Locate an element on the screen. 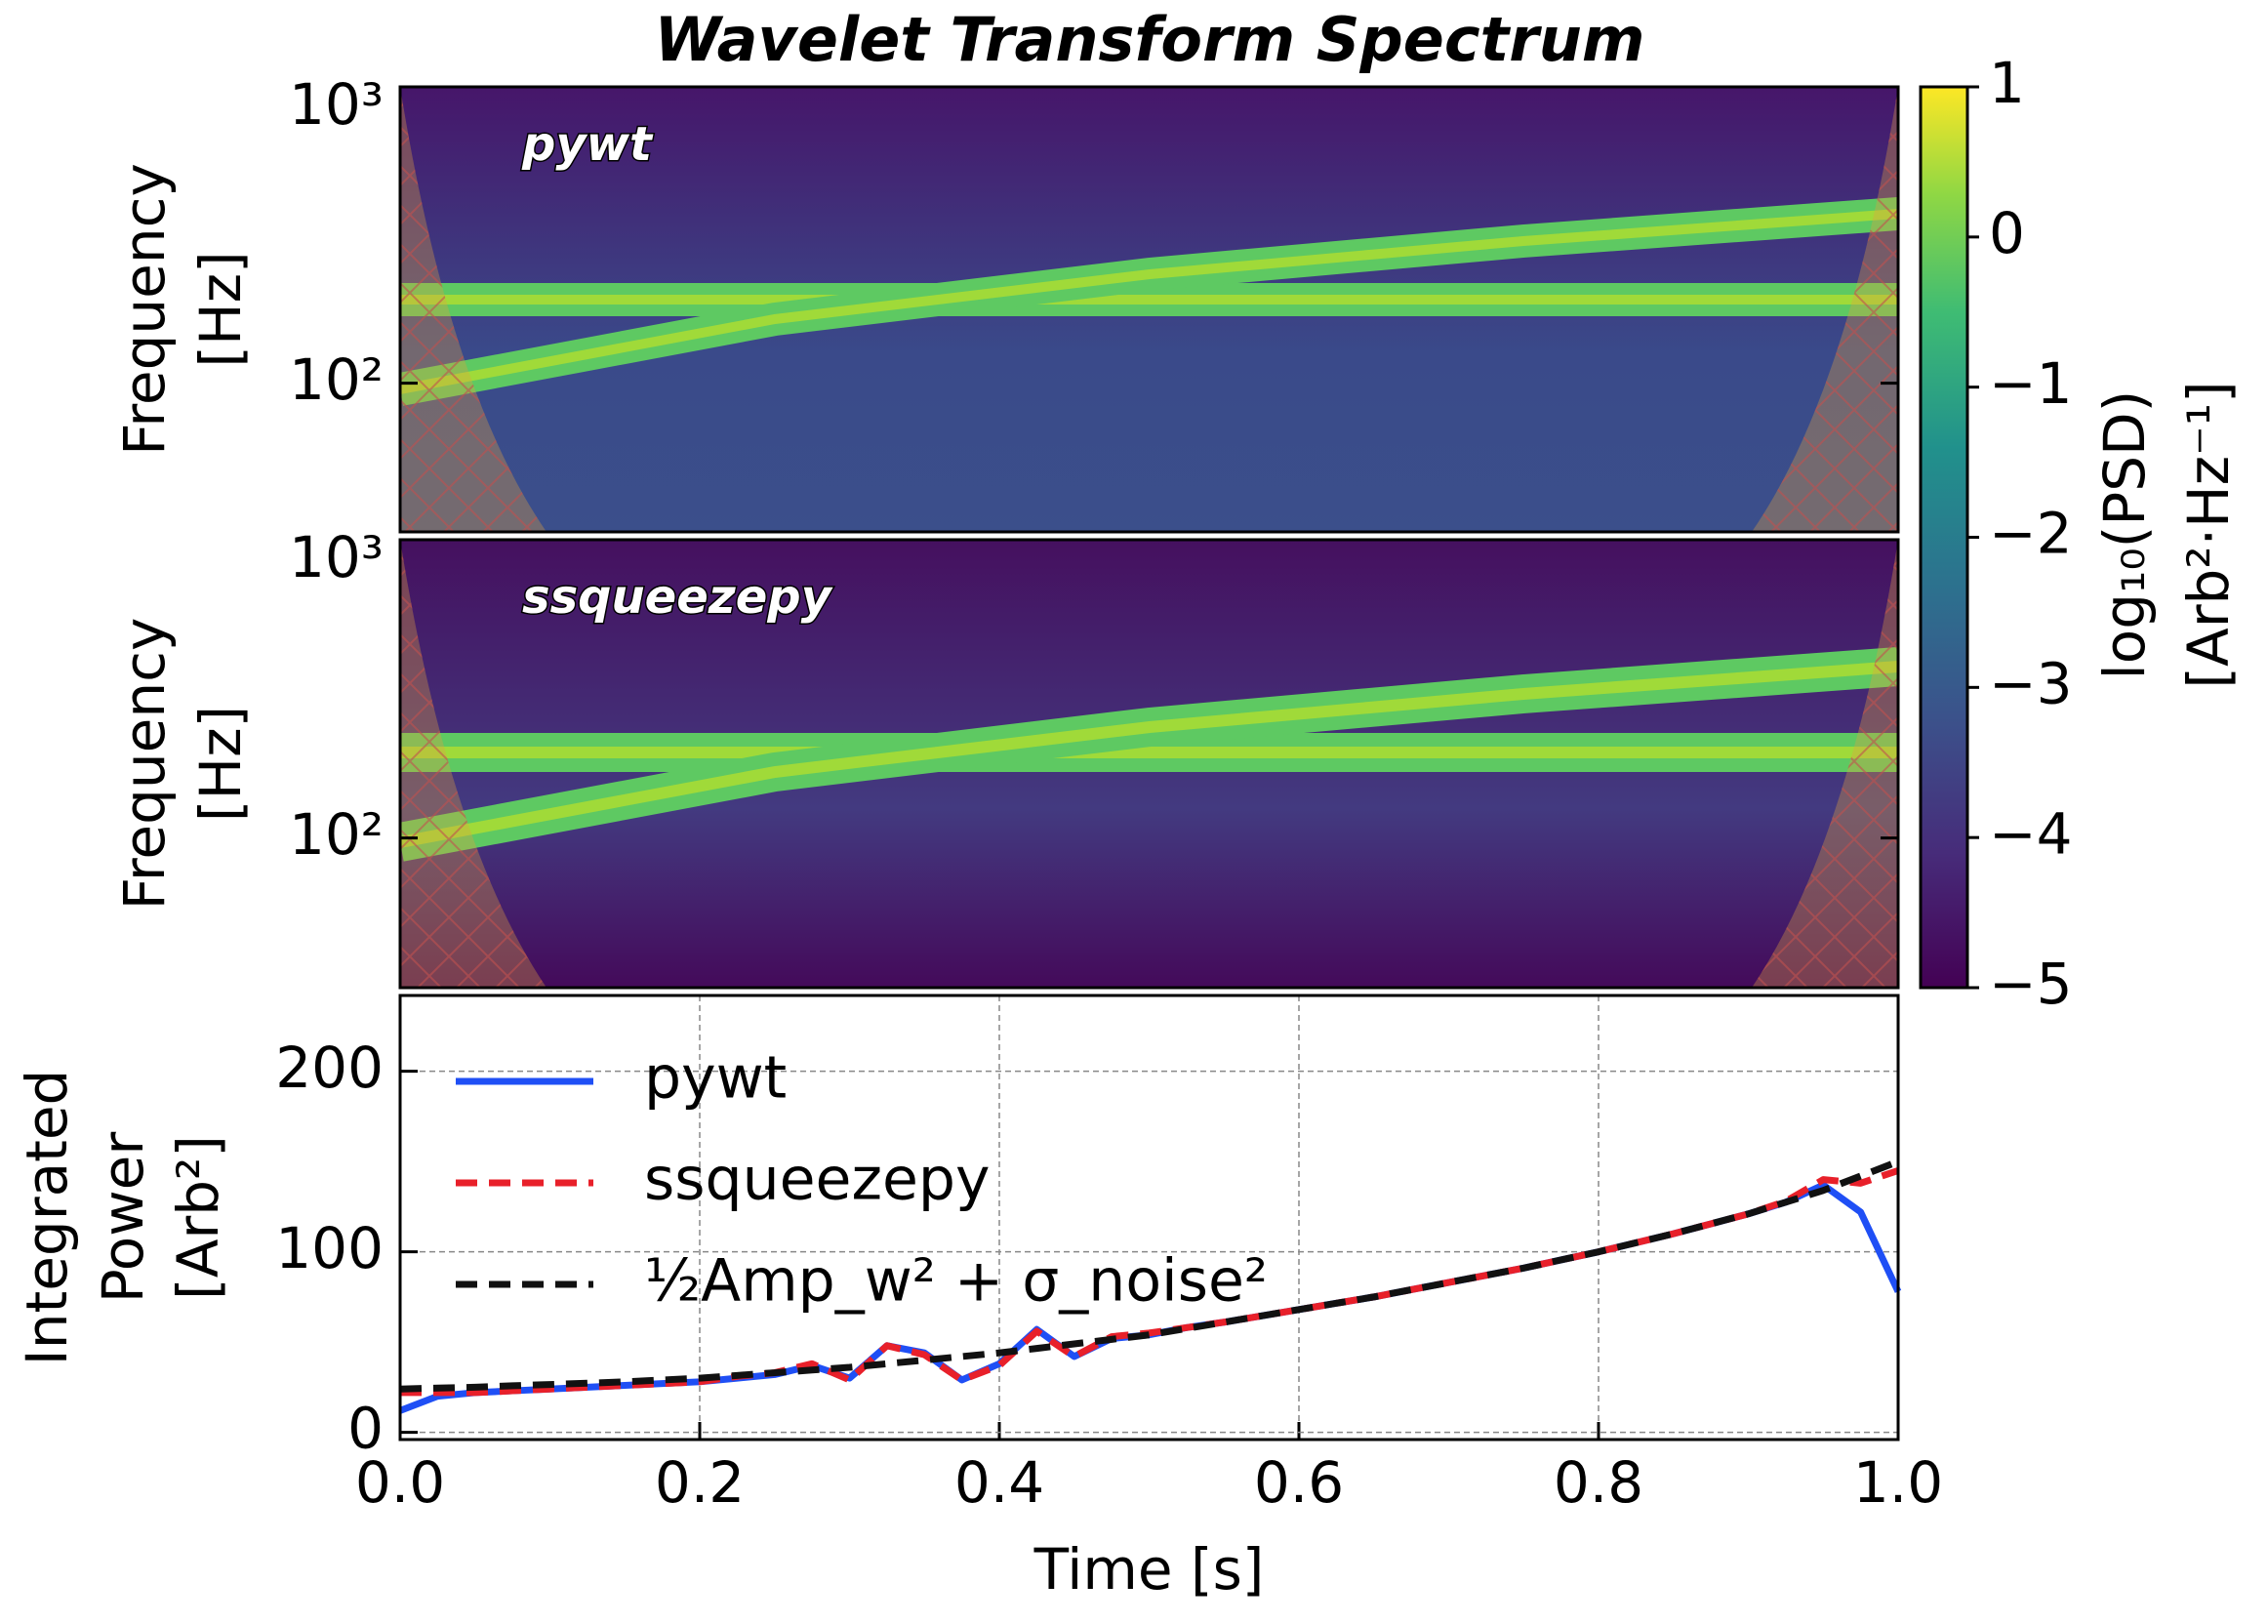 Image resolution: width=2268 pixels, height=1624 pixels. x-axis-label: Time [s] is located at coordinates (1149, 1570).